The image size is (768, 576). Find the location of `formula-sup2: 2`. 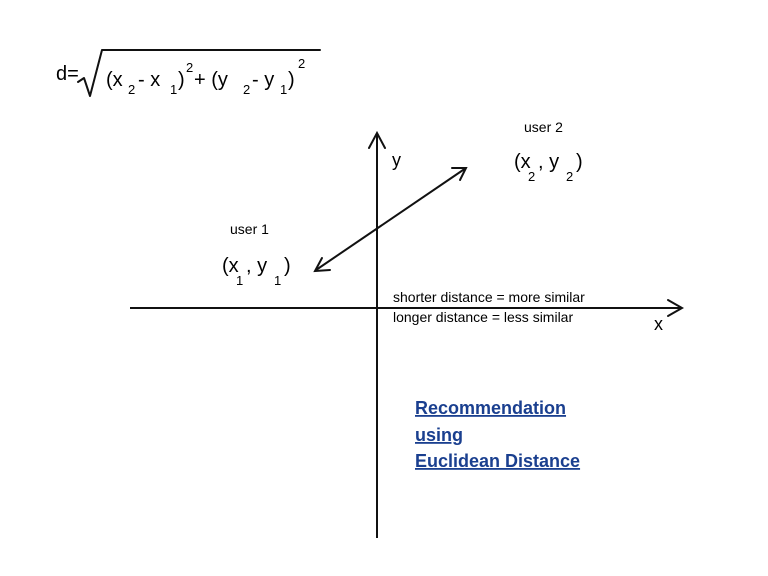

formula-sup2: 2 is located at coordinates (301, 63).